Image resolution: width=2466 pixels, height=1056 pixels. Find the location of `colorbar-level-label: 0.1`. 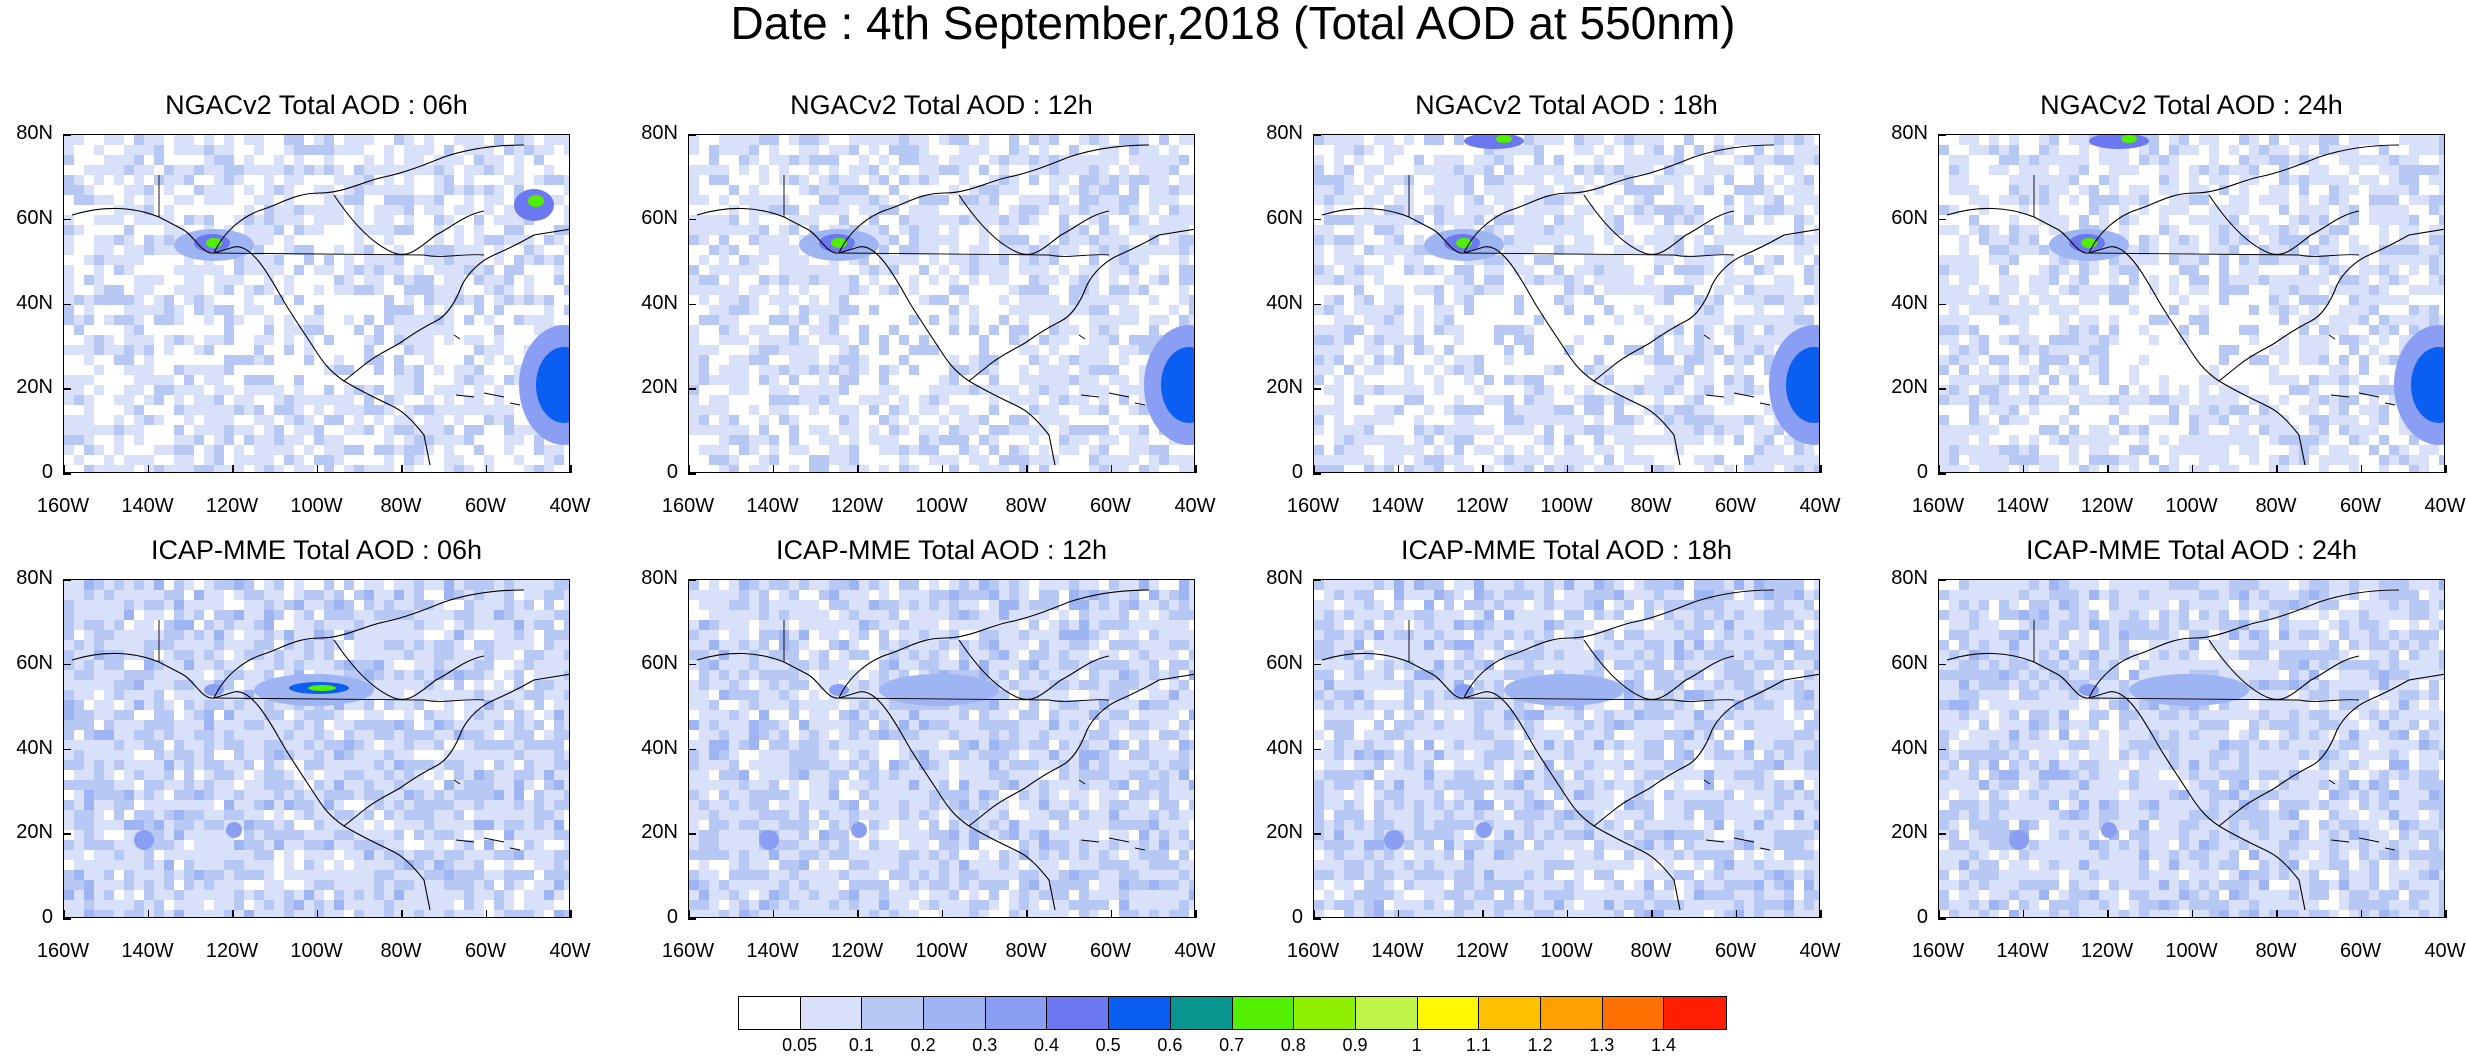

colorbar-level-label: 0.1 is located at coordinates (861, 1045).